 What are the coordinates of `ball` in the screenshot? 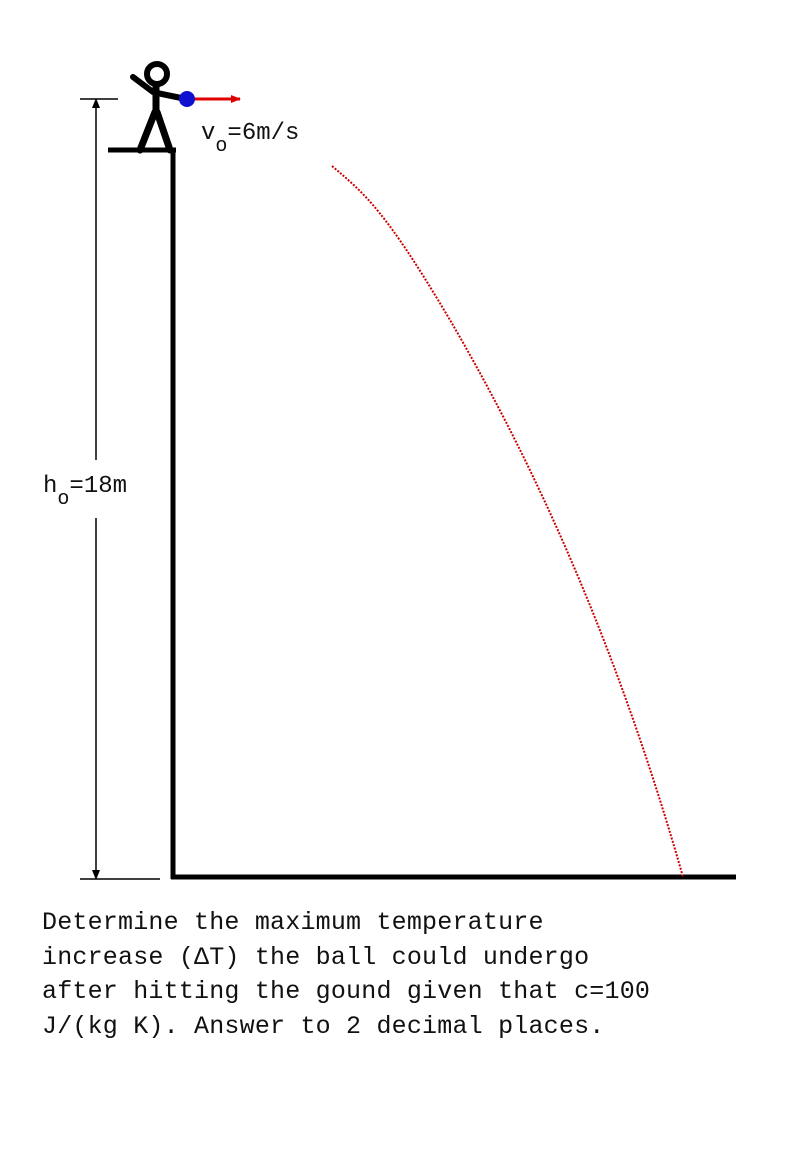 It's located at (187, 99).